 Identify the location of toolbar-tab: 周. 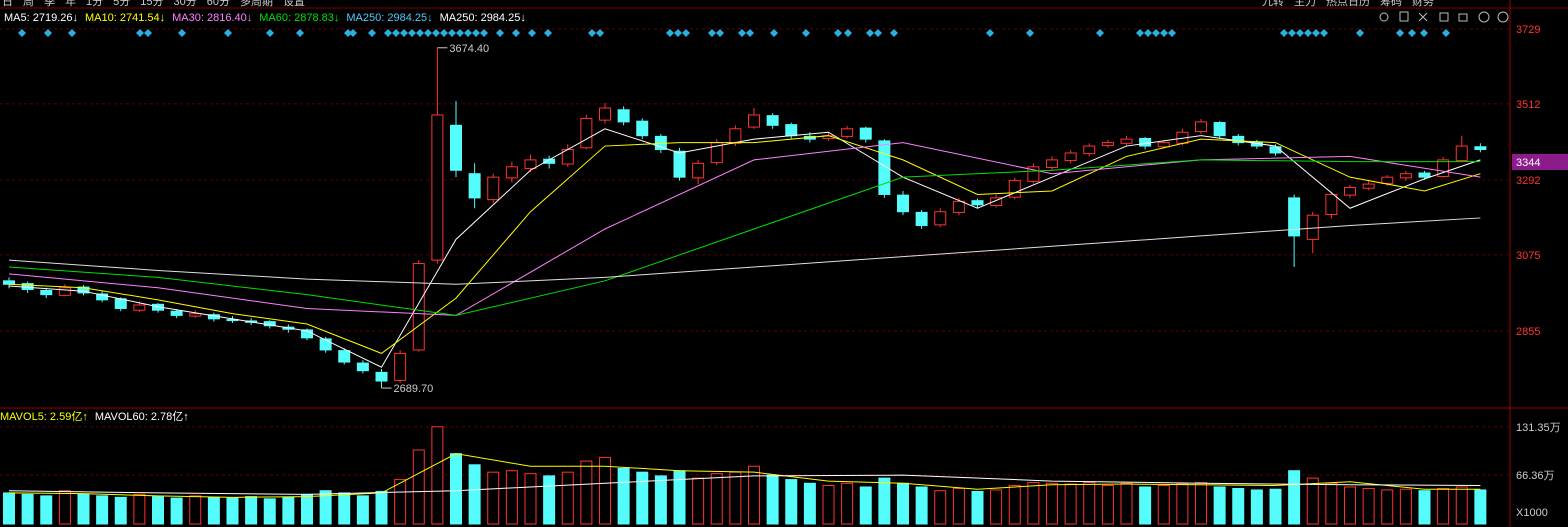
(28, 4).